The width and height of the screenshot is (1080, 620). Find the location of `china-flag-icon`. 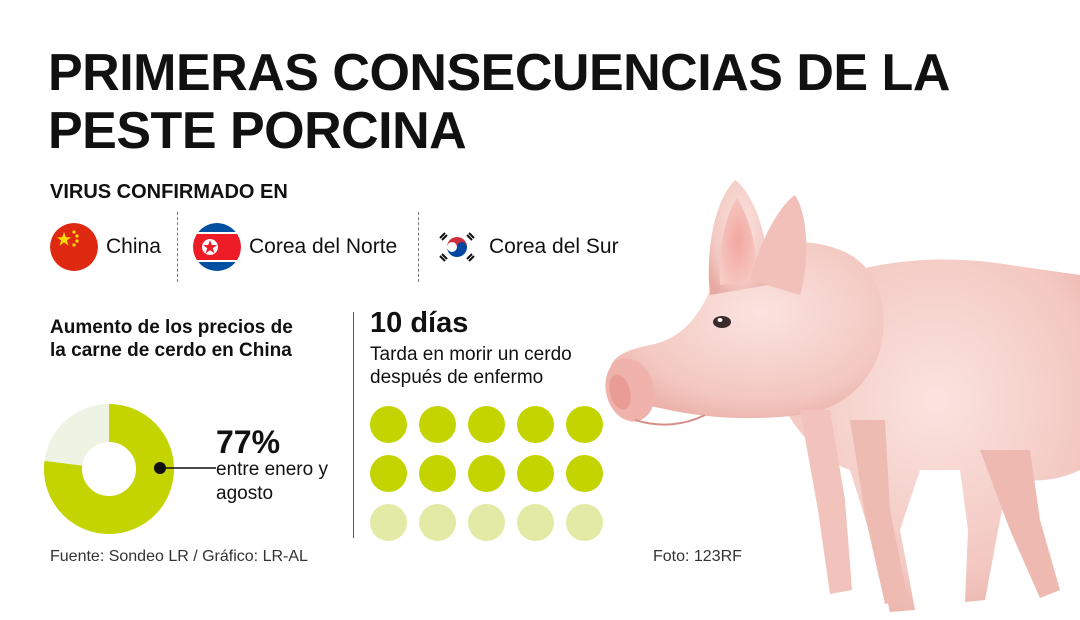

china-flag-icon is located at coordinates (74, 247).